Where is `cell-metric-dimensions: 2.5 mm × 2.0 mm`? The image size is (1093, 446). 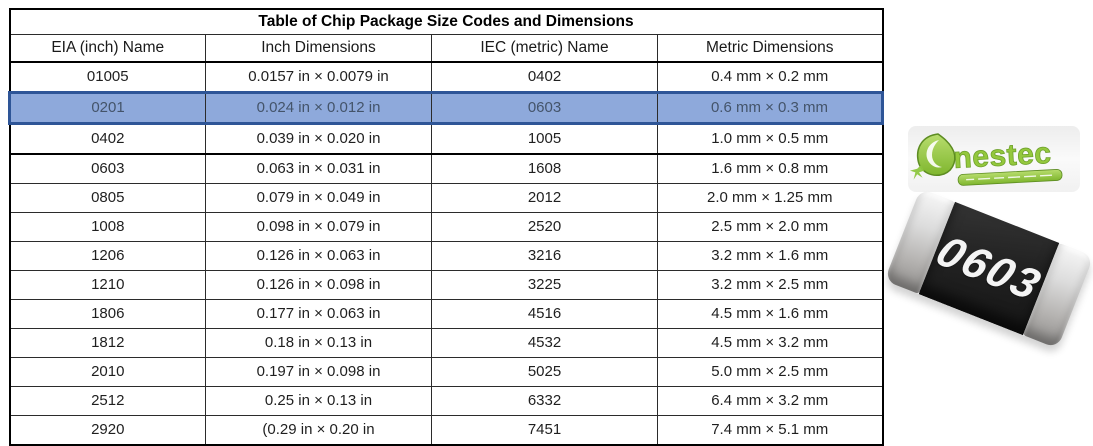 cell-metric-dimensions: 2.5 mm × 2.0 mm is located at coordinates (770, 227).